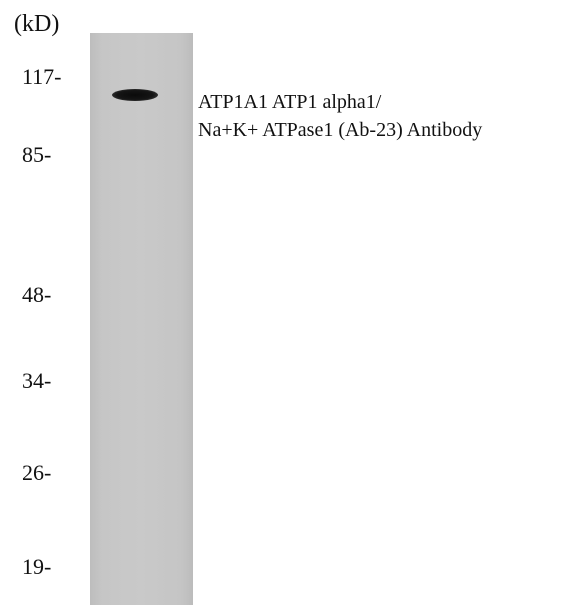  I want to click on marker-19: 19-, so click(37, 566).